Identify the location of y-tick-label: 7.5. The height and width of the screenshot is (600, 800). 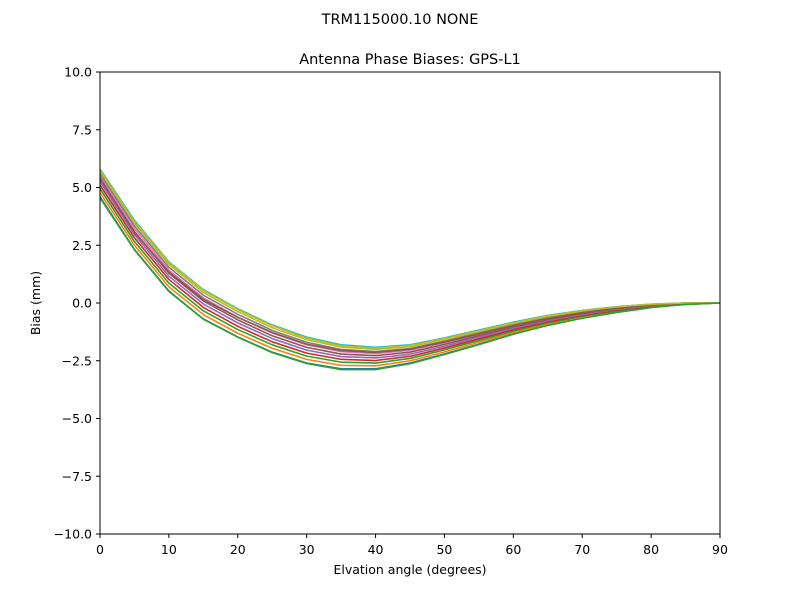
(82, 129).